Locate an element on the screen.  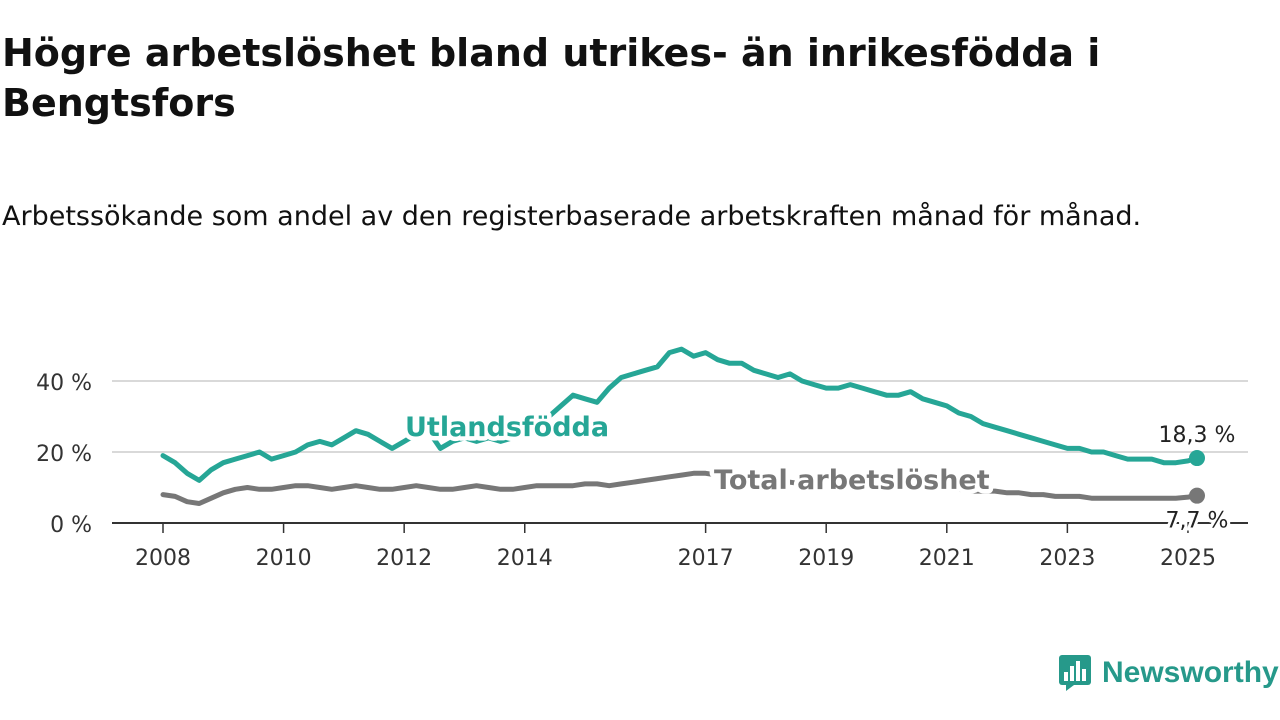
x-tick-label: 2008 is located at coordinates (163, 558).